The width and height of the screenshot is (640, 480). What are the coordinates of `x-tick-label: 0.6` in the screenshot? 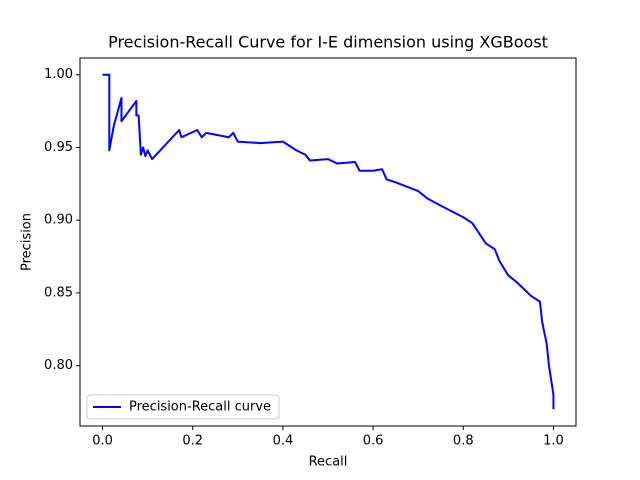 It's located at (373, 441).